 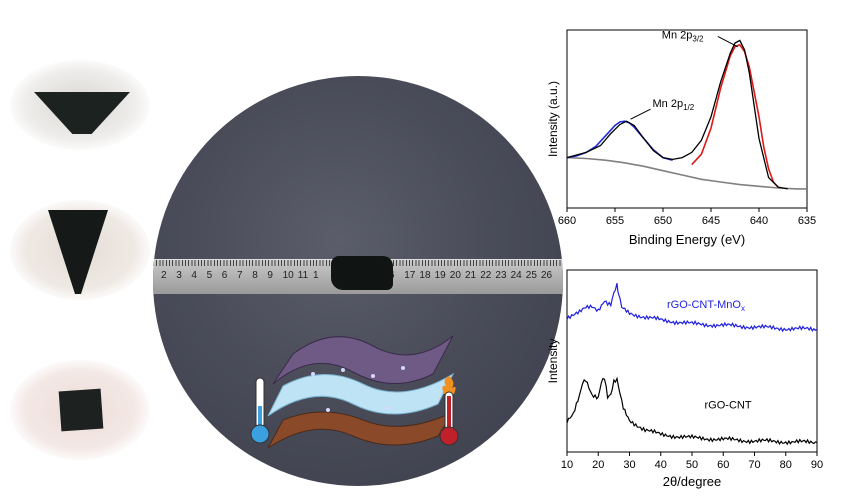 What do you see at coordinates (723, 465) in the screenshot?
I see `x-tick-label: 60` at bounding box center [723, 465].